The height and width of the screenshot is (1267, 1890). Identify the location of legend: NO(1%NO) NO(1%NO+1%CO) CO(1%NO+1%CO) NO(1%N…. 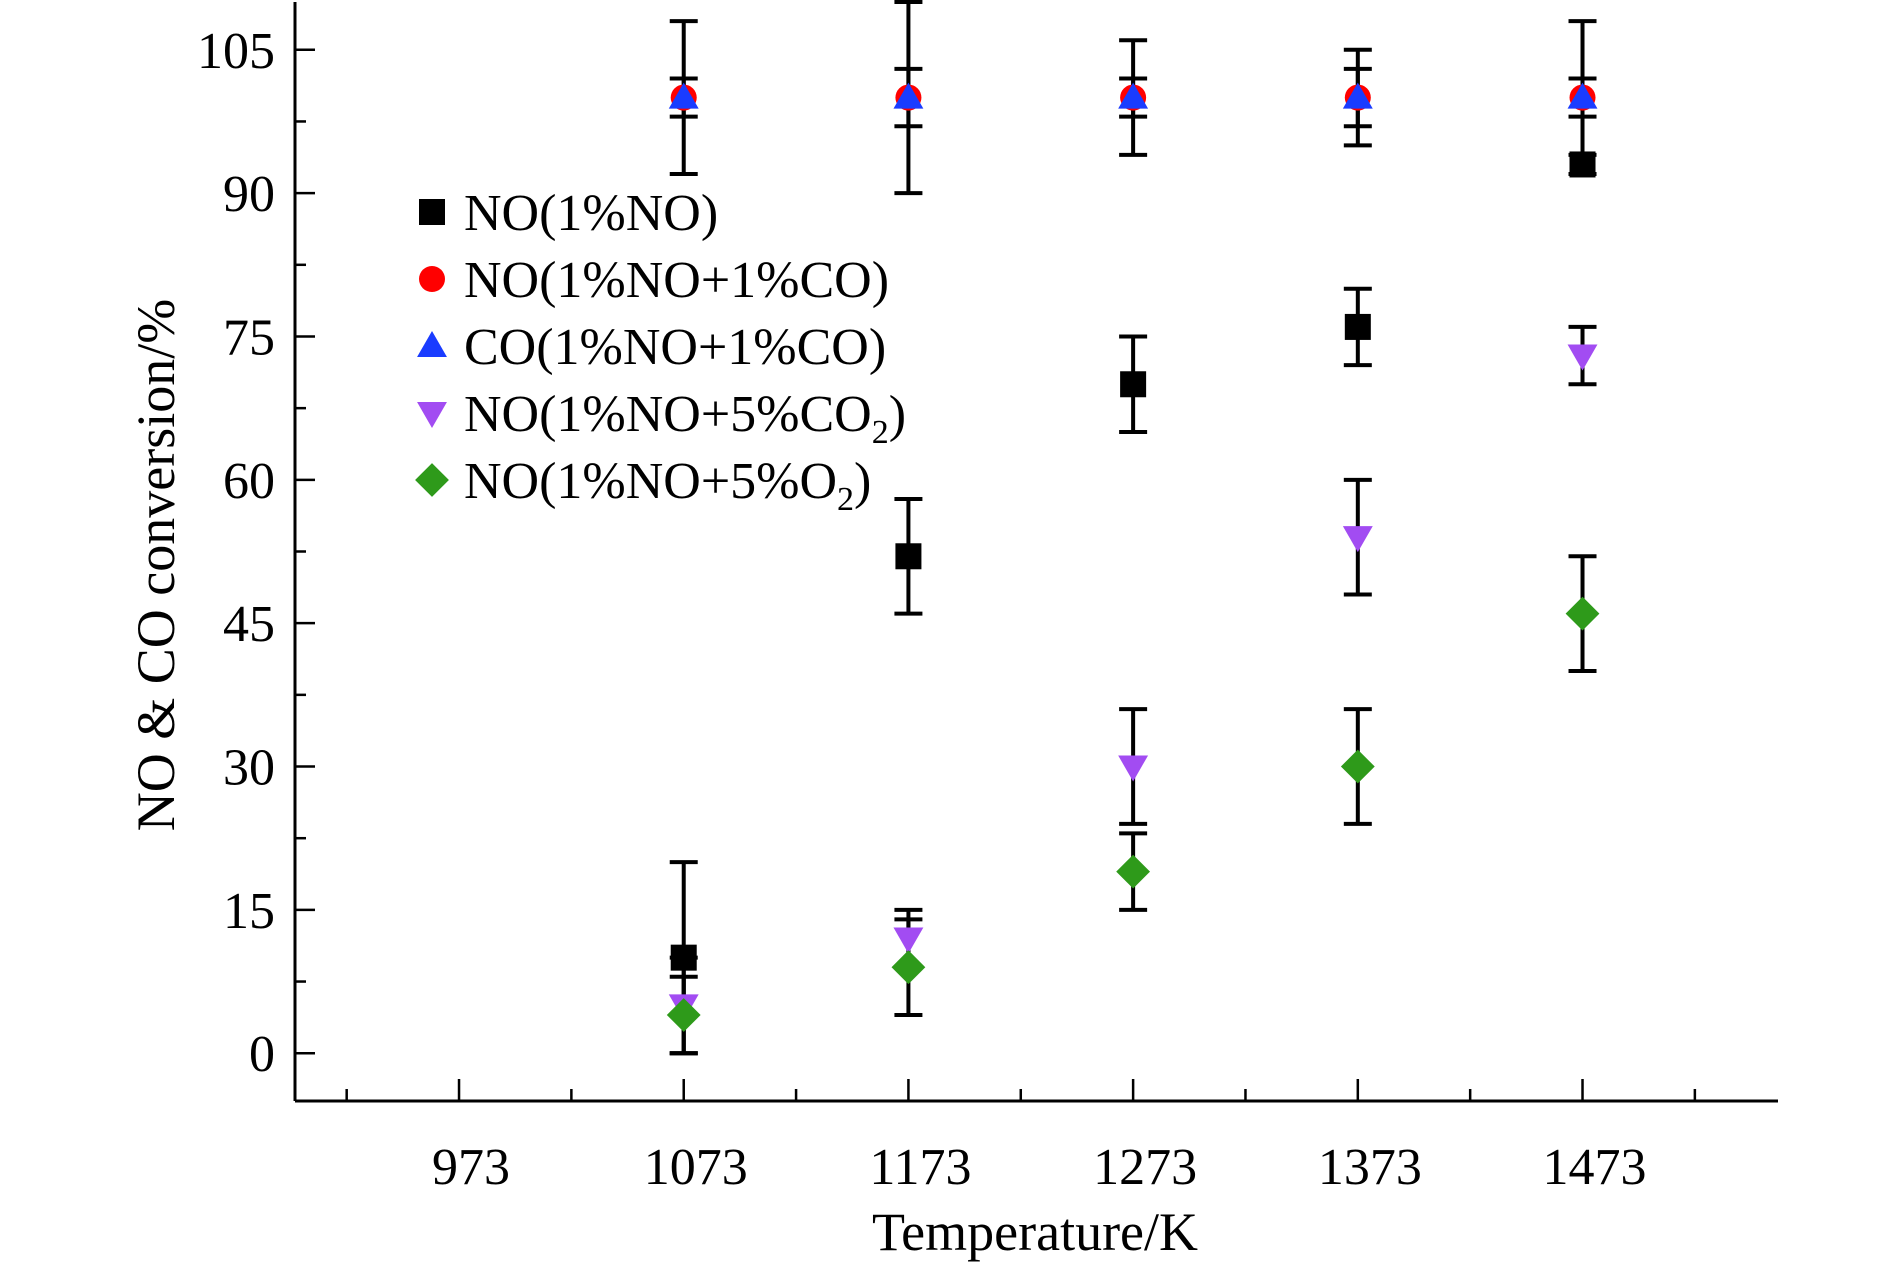
(660, 351).